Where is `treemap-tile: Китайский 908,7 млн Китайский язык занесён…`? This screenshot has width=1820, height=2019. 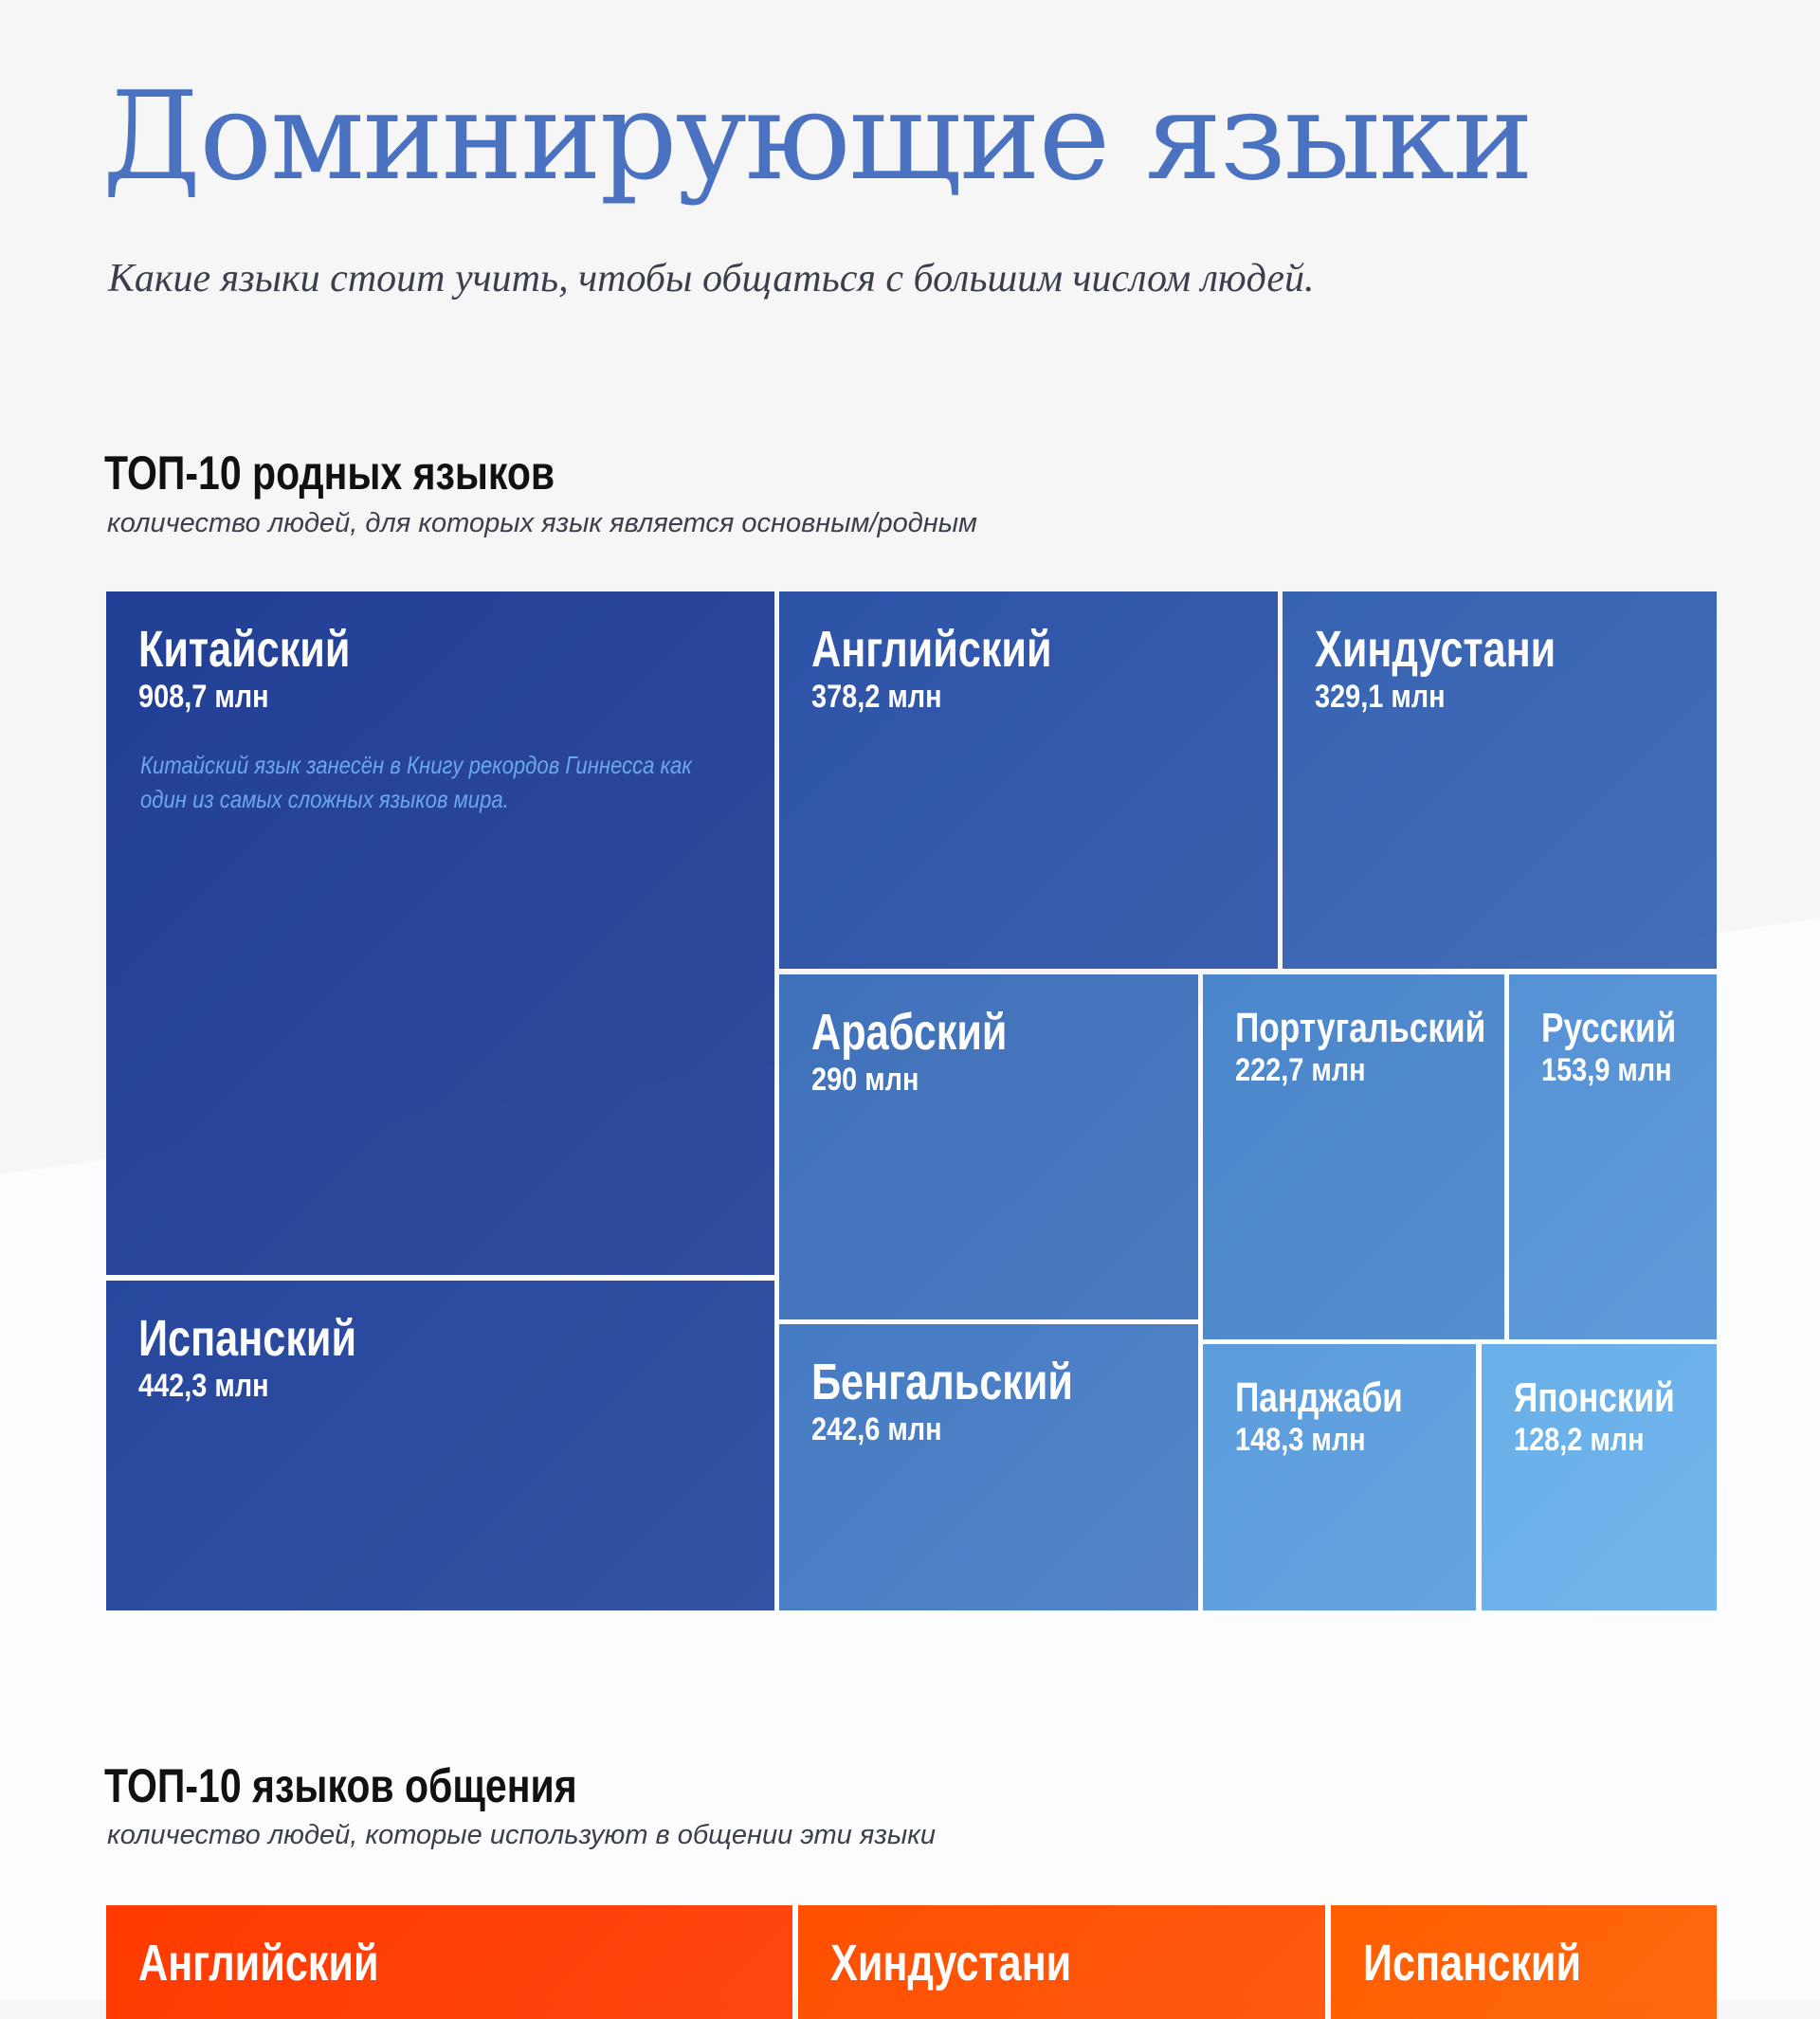
treemap-tile: Китайский 908,7 млн Китайский язык занесён… is located at coordinates (440, 933).